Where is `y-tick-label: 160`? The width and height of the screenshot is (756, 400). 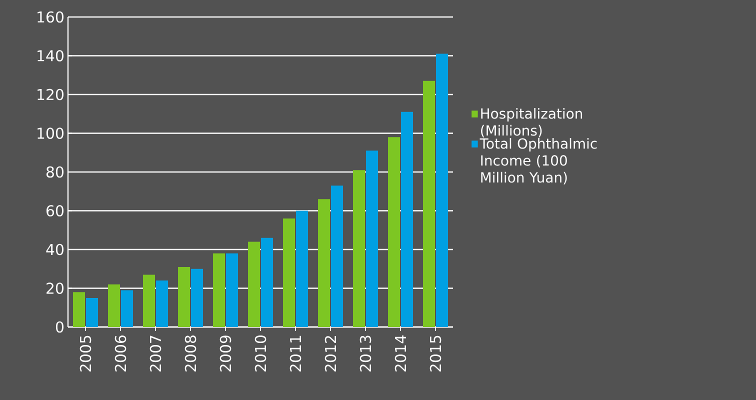 y-tick-label: 160 is located at coordinates (51, 17).